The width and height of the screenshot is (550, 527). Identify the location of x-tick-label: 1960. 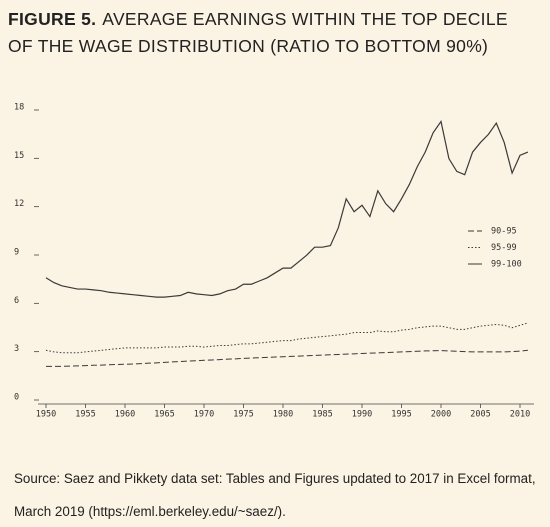
(125, 415).